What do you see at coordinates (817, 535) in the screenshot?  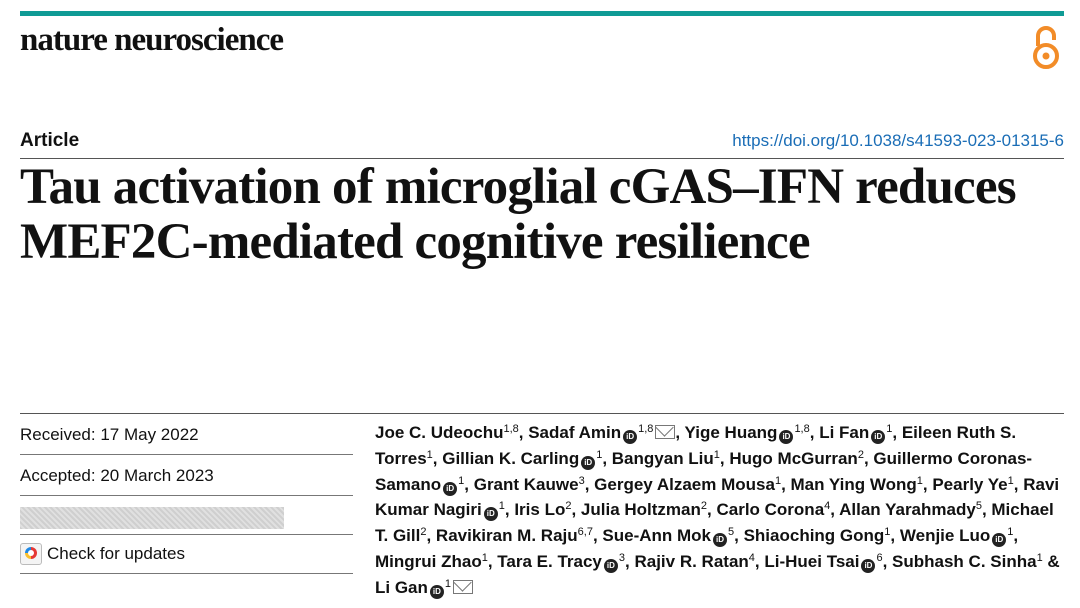 I see `author-entry: Shiaoching Gong1` at bounding box center [817, 535].